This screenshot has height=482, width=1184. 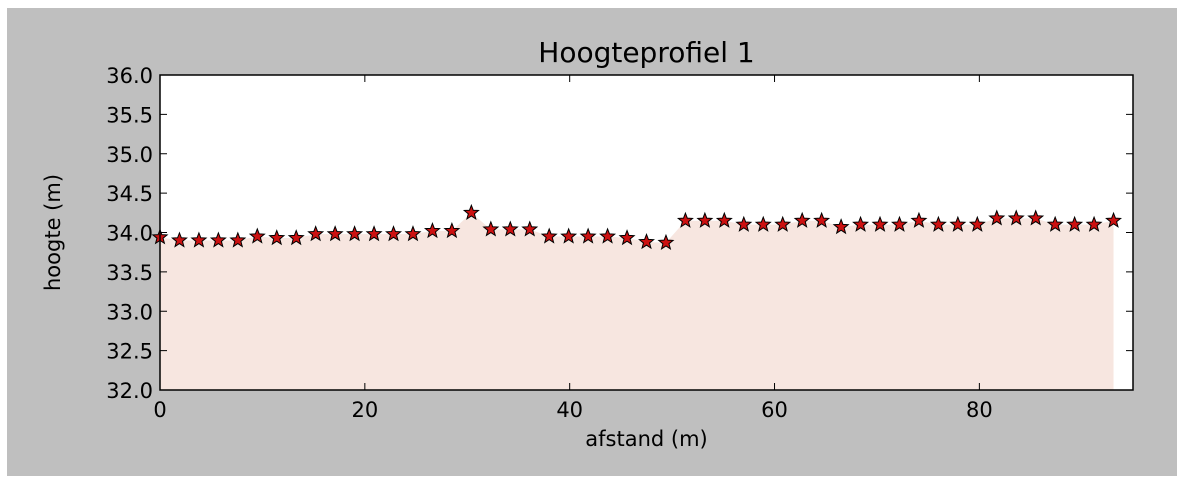 I want to click on y-tick-label: 32.5, so click(x=129, y=352).